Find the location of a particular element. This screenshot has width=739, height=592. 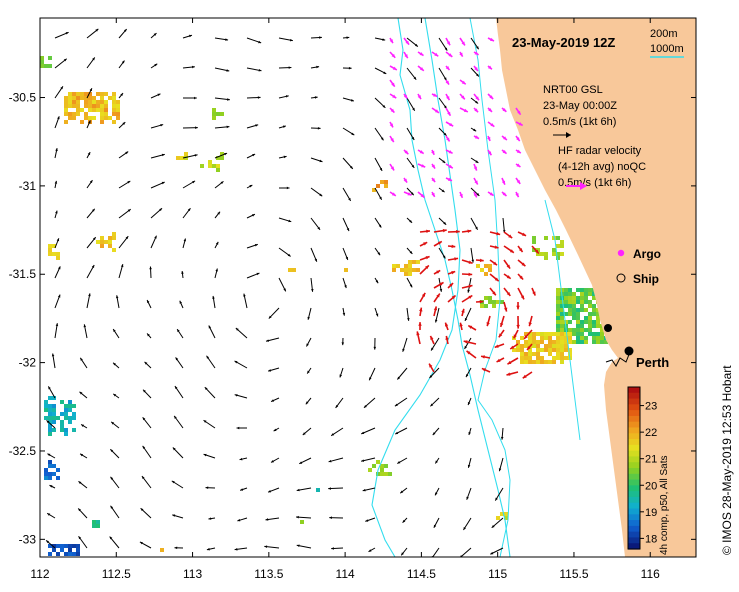

colorbar-tick-label: 20 is located at coordinates (651, 486).